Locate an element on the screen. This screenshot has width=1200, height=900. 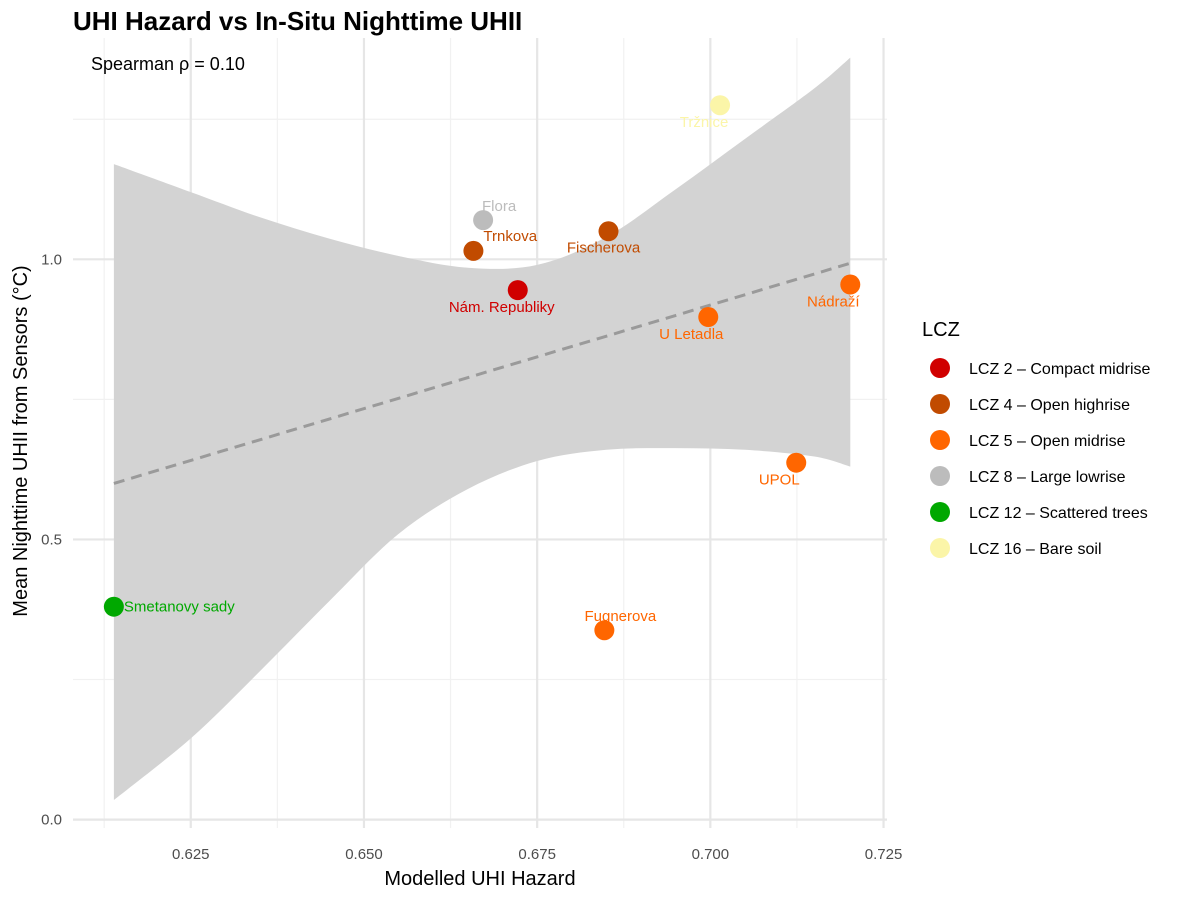
legend-item-label: LCZ 8 – Large lowrise is located at coordinates (1047, 477).